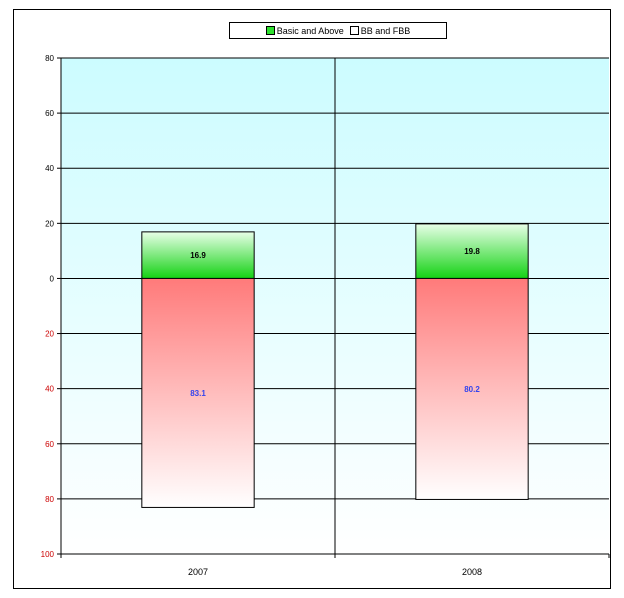 This screenshot has width=624, height=598. Describe the element at coordinates (270, 30) in the screenshot. I see `legend-swatch-basic-and-above` at that location.